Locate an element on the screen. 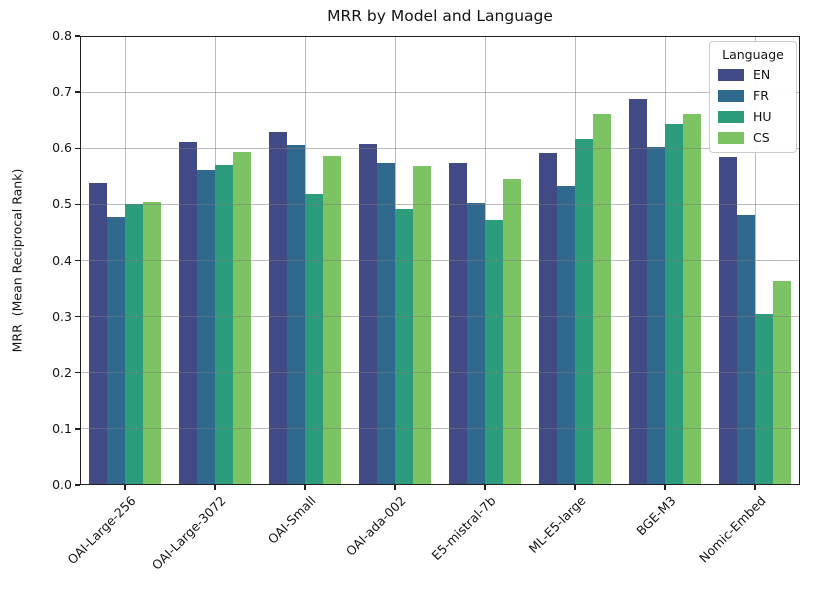 The width and height of the screenshot is (817, 592). legend-items: EN FR HU CS is located at coordinates (753, 106).